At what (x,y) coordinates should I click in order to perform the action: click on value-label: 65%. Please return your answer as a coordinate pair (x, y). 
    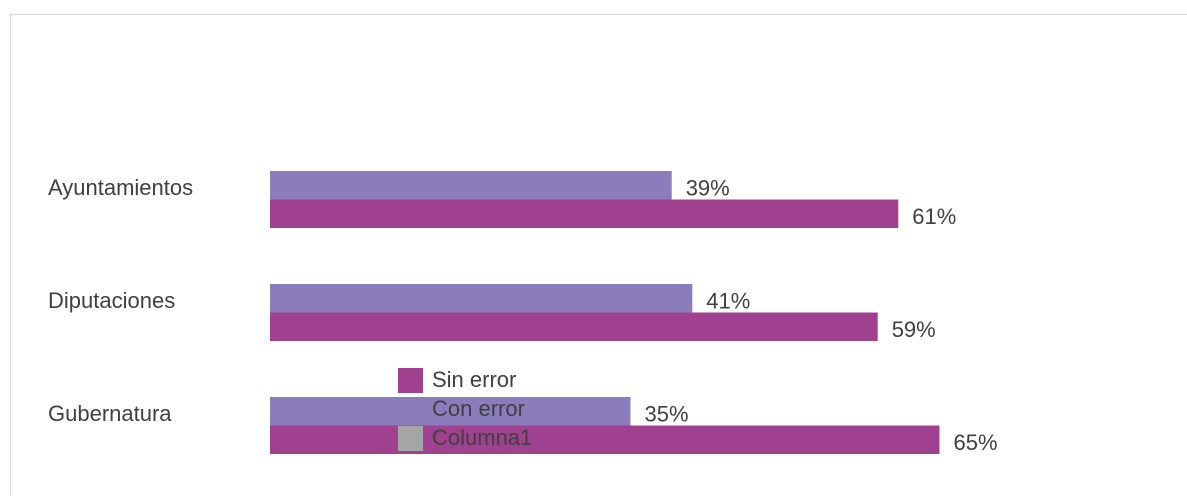
    Looking at the image, I should click on (976, 442).